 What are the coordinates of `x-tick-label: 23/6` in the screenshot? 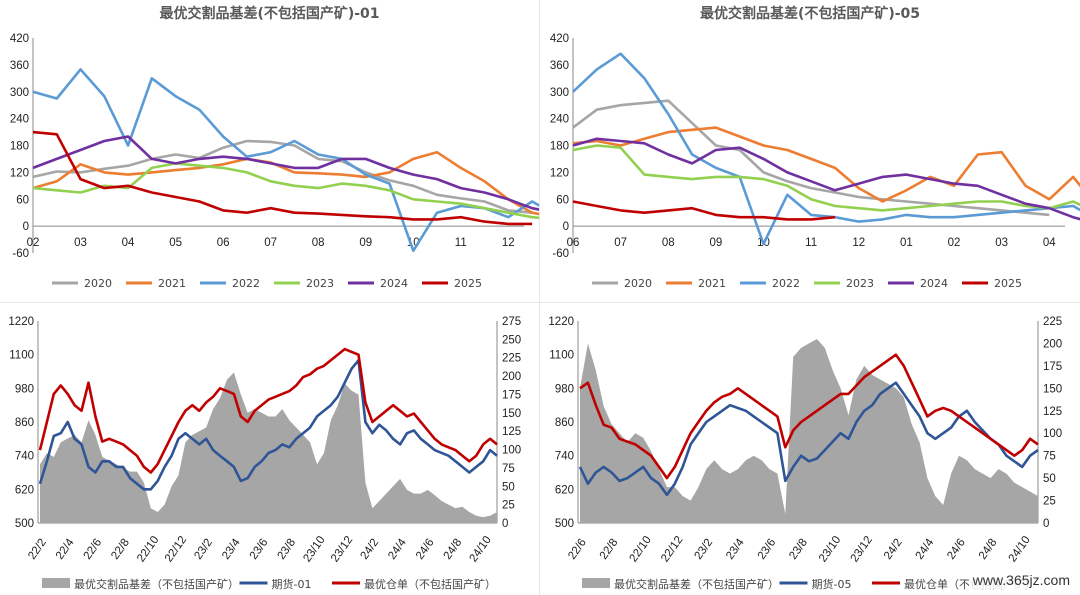 It's located at (767, 549).